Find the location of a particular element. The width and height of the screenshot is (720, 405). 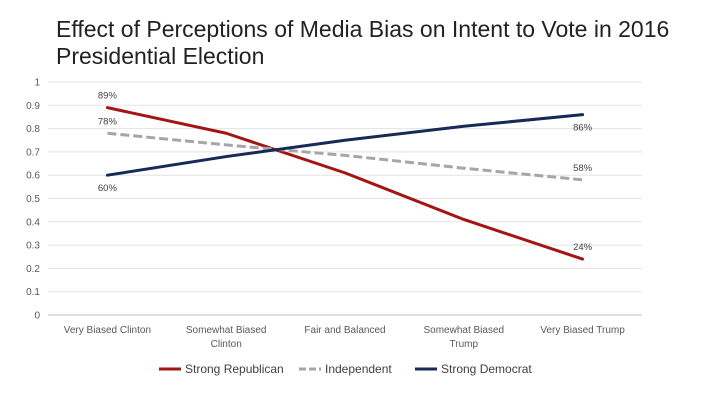

x-tick-label: Somewhat Biased Trump is located at coordinates (463, 337).